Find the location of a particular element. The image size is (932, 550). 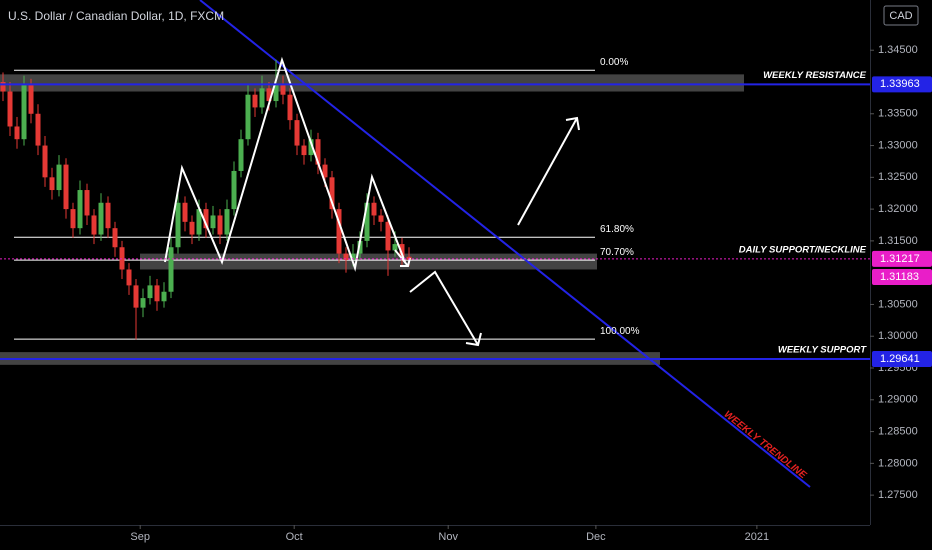

fib-label: 70.70% is located at coordinates (617, 252).